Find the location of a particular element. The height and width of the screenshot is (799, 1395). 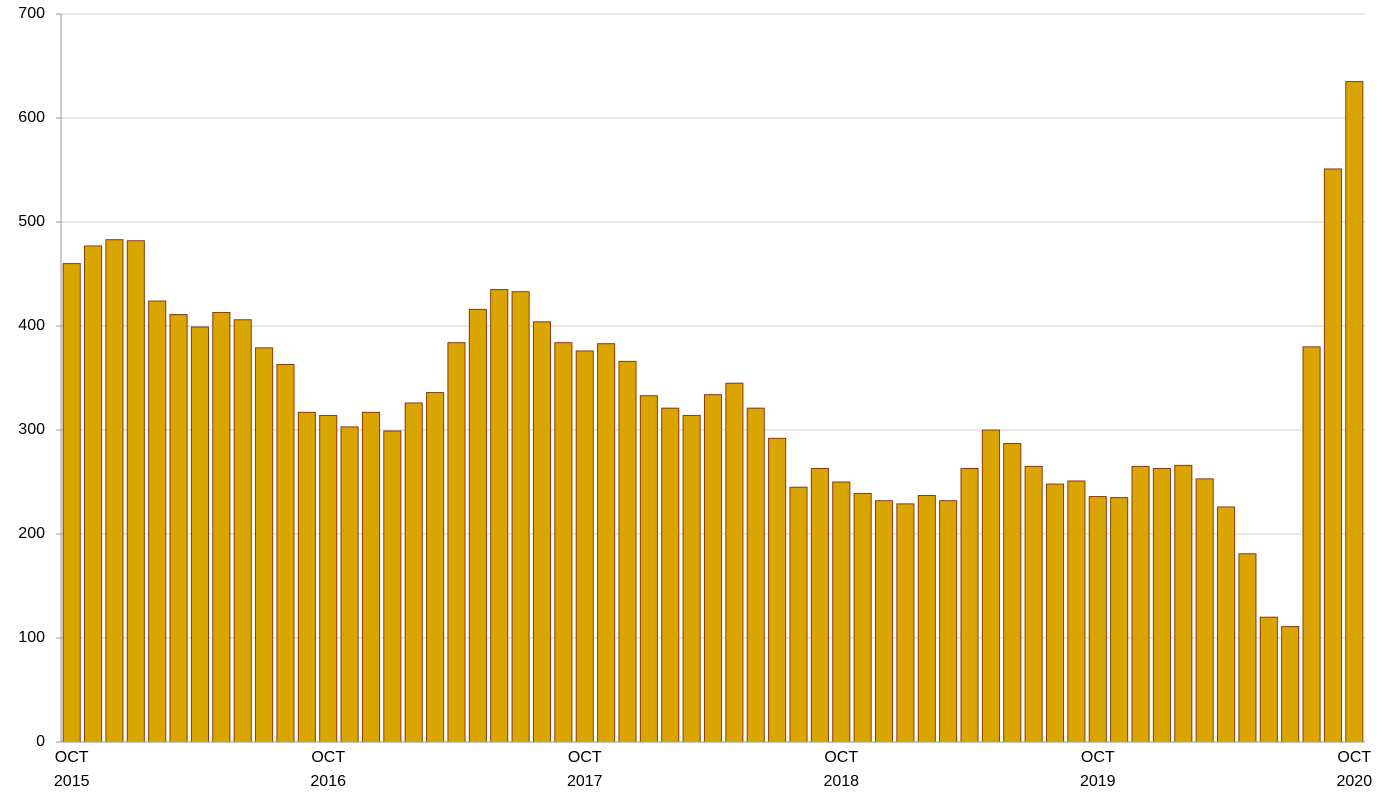

y-tick-label: 500 is located at coordinates (31, 221).